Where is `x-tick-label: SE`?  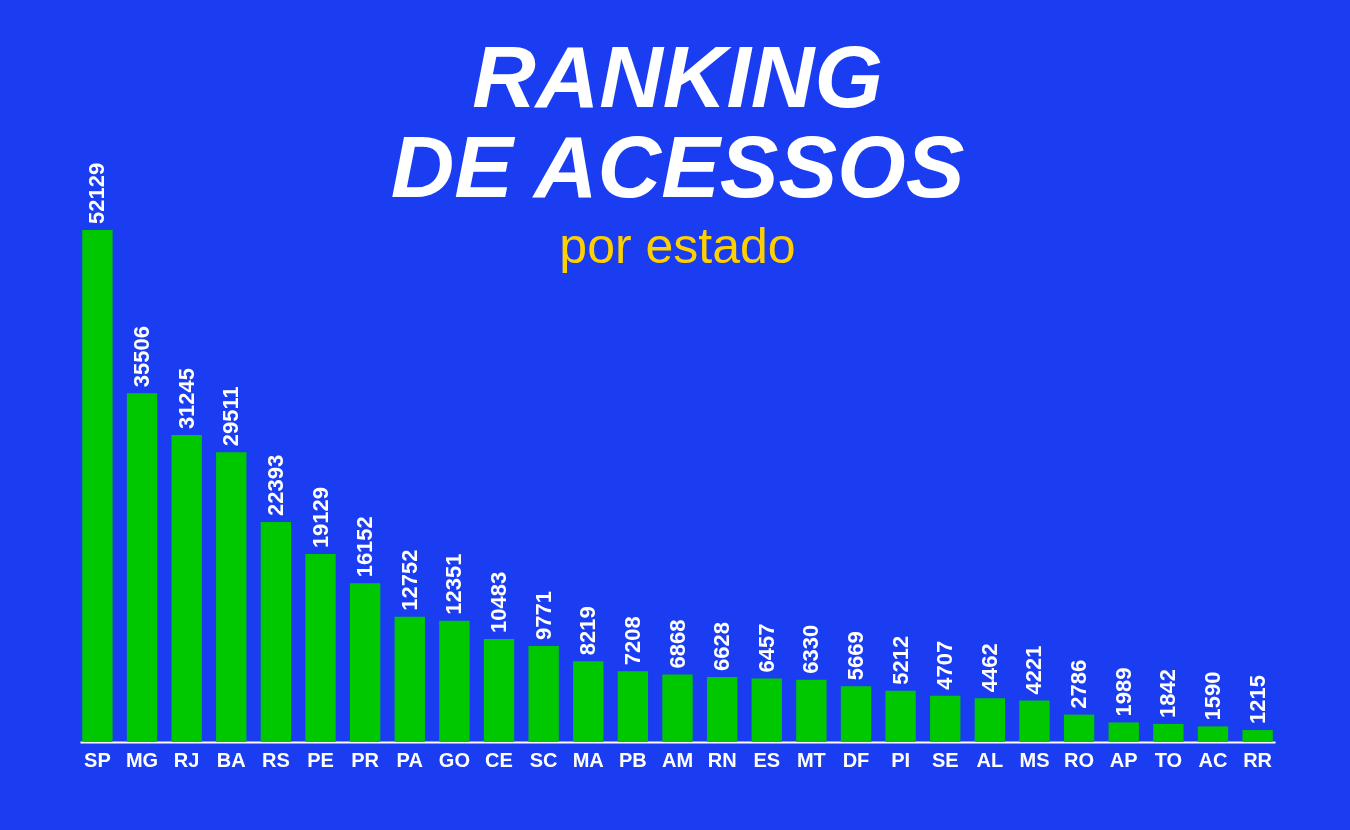 x-tick-label: SE is located at coordinates (945, 759).